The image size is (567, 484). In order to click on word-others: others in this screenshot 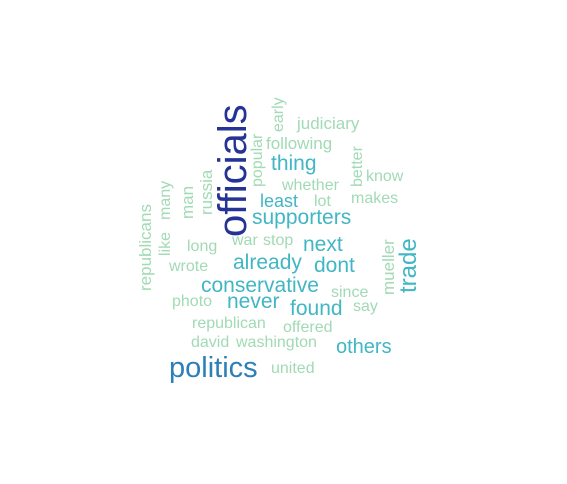, I will do `click(364, 347)`.